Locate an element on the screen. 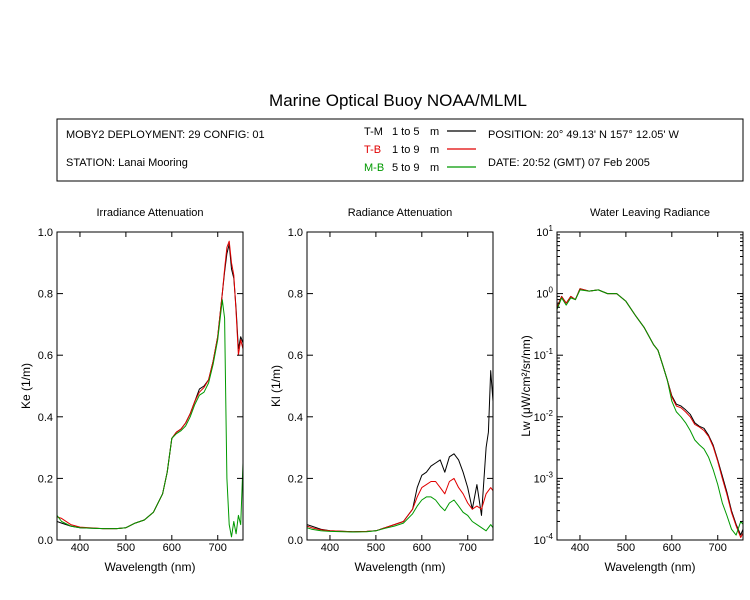 The image size is (750, 600). legend: T-M 1 to 5 m T-B 1 to 9 m M-B 5 to 9 m is located at coordinates (420, 150).